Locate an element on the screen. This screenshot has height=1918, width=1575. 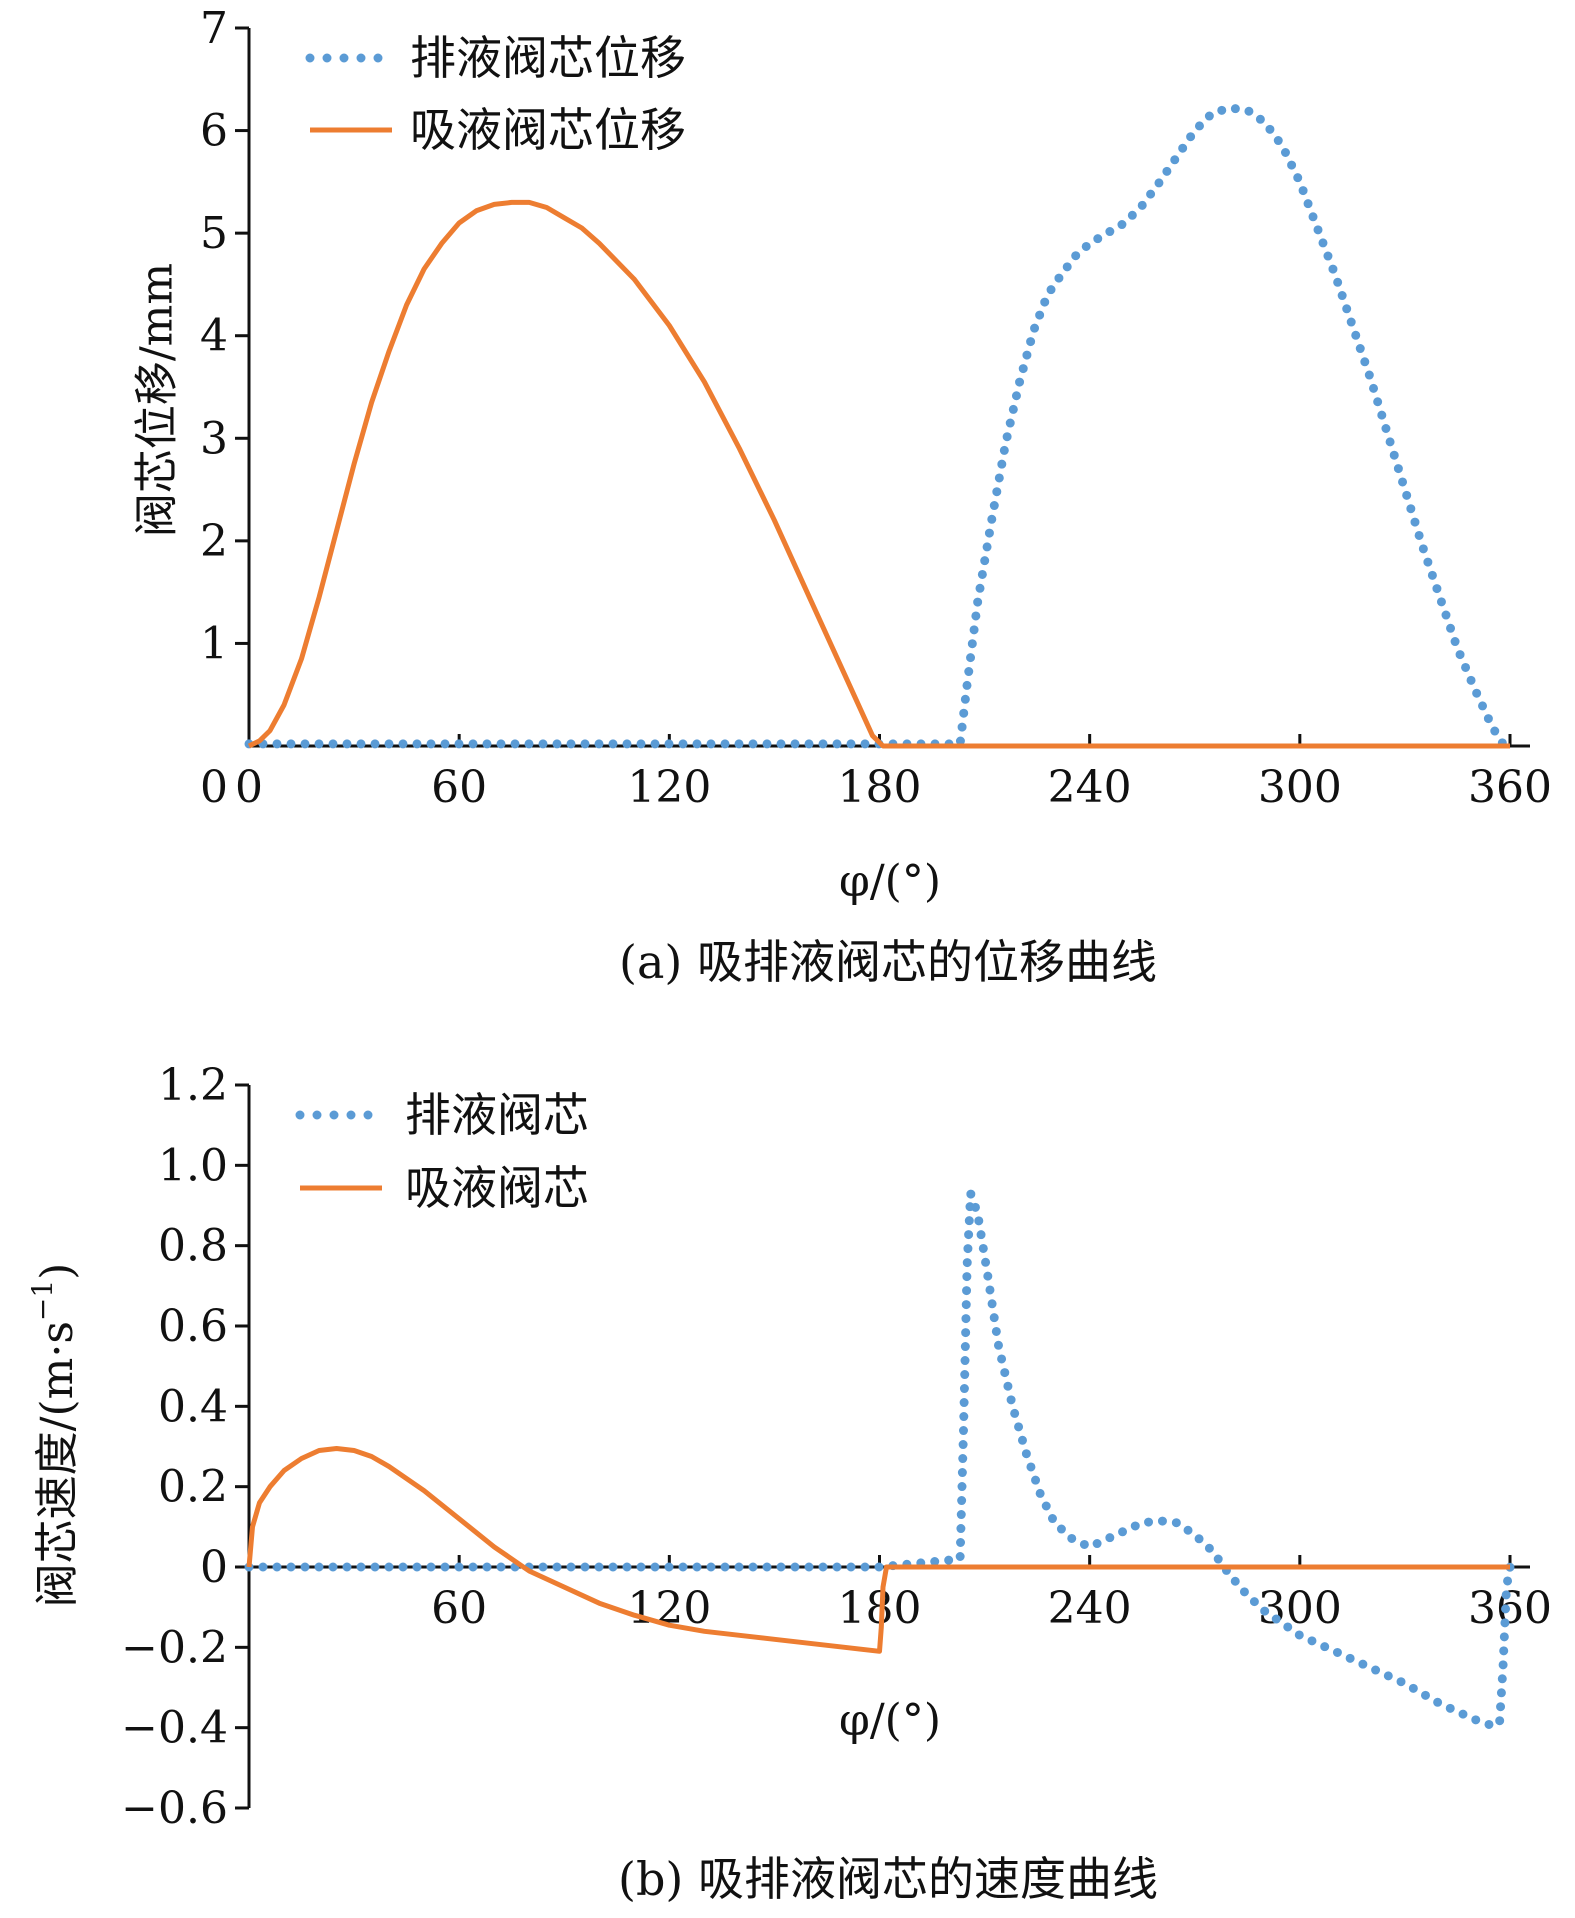
chart-a-y-tick-label: 7 is located at coordinates (214, 28).